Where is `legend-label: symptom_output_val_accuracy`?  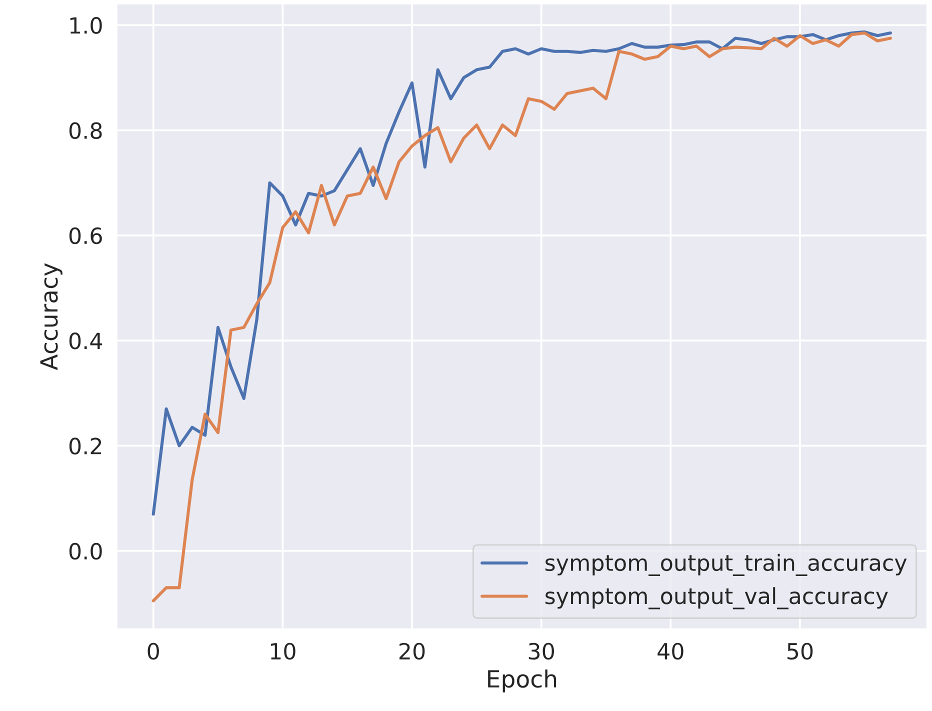
legend-label: symptom_output_val_accuracy is located at coordinates (716, 598).